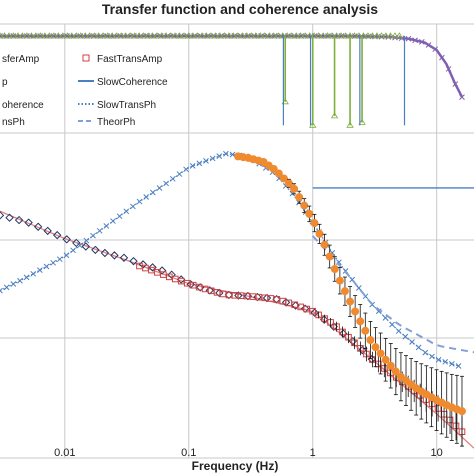 This screenshot has width=474, height=474. I want to click on legend-label-1: FastTransAmp, so click(130, 59).